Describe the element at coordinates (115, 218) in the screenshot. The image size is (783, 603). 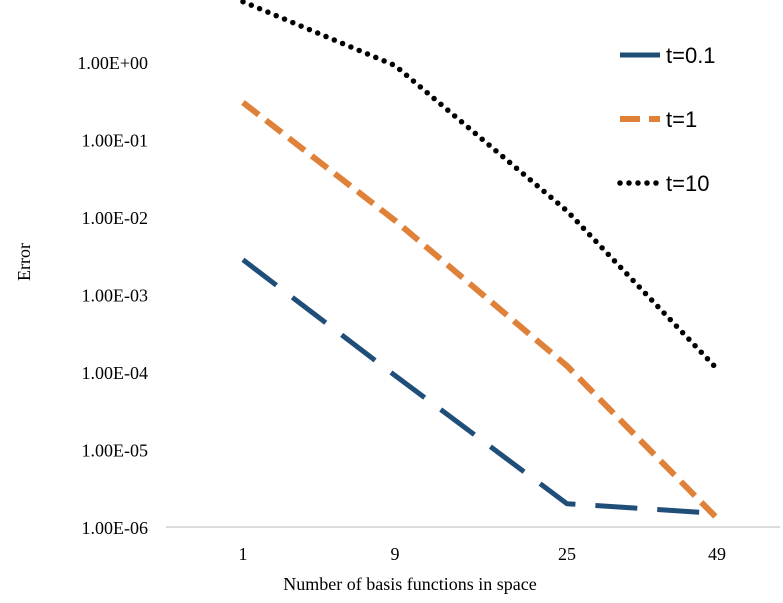
I see `y-tick-label: 1.00E-02` at that location.